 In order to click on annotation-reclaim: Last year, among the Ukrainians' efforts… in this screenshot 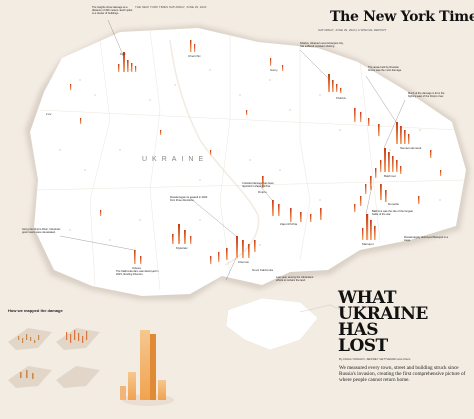, I will do `click(295, 279)`.